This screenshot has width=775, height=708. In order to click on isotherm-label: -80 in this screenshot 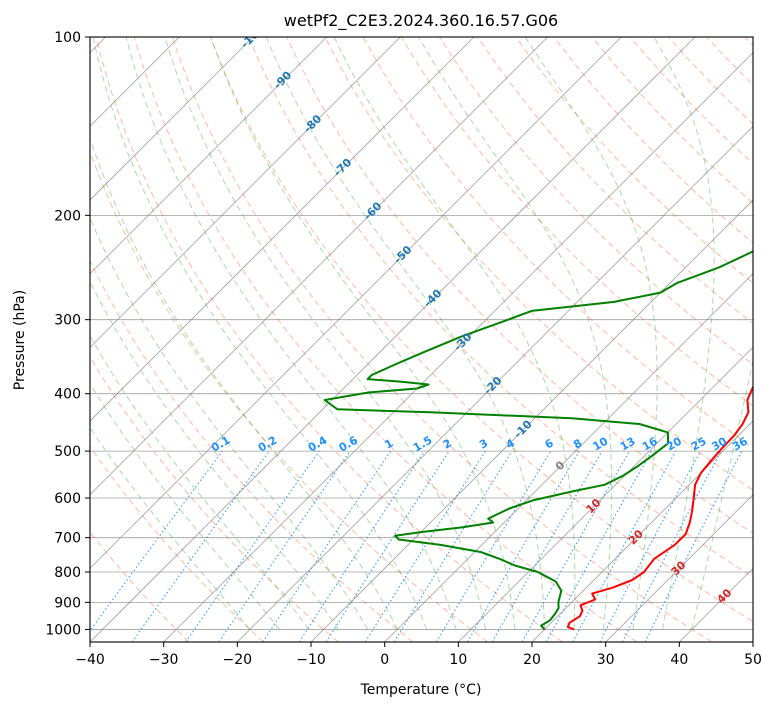, I will do `click(312, 123)`.